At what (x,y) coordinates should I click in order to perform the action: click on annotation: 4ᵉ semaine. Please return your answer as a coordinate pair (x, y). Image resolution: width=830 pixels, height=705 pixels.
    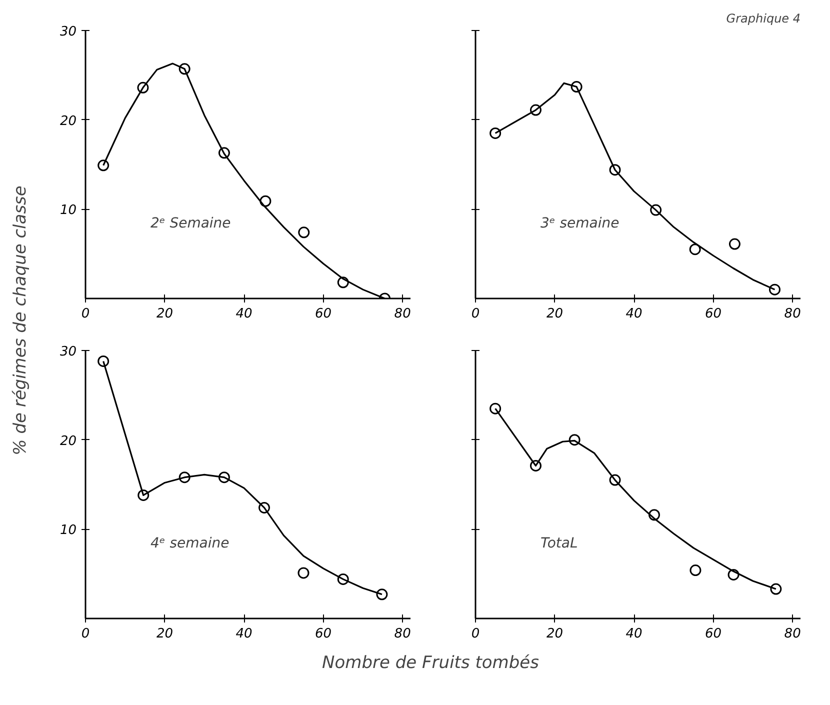
    Looking at the image, I should click on (190, 544).